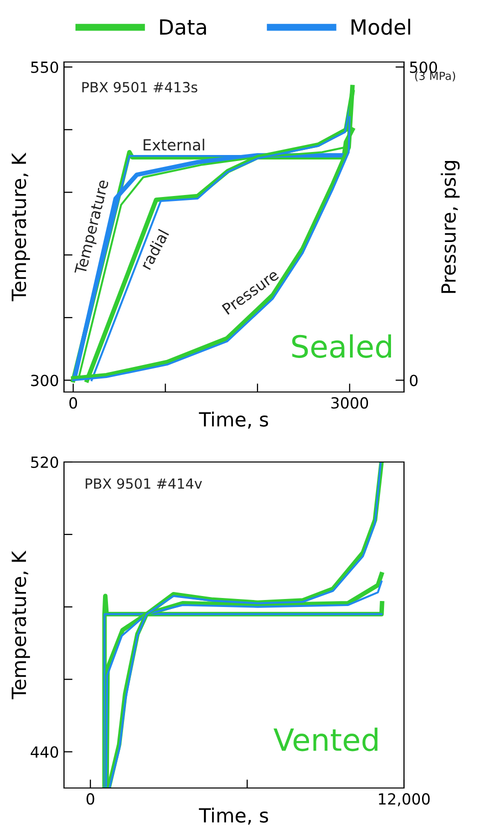 The width and height of the screenshot is (491, 838). I want to click on y-tick-label: 440, so click(44, 752).